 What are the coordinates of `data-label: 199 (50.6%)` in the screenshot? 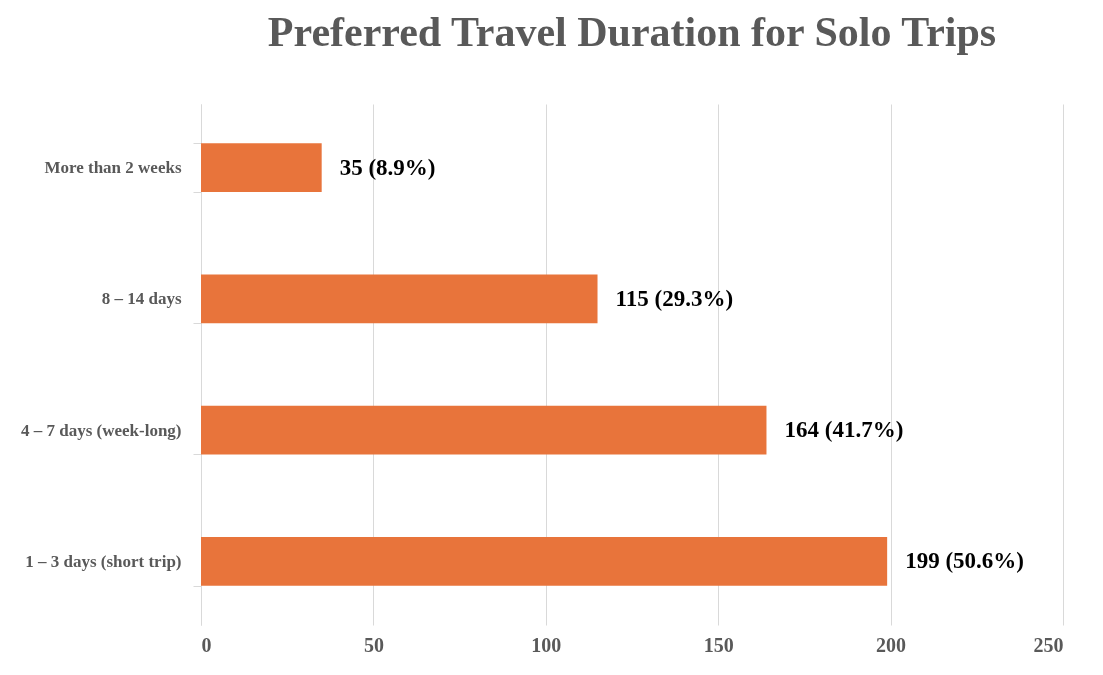 It's located at (964, 561).